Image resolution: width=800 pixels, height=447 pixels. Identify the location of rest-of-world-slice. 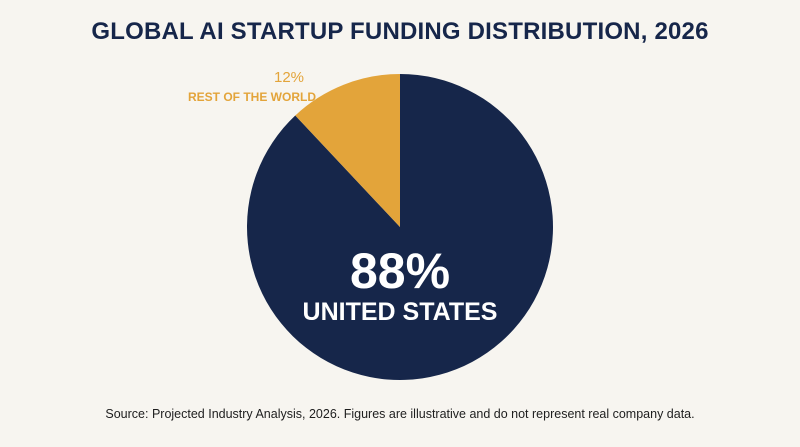
(347, 150).